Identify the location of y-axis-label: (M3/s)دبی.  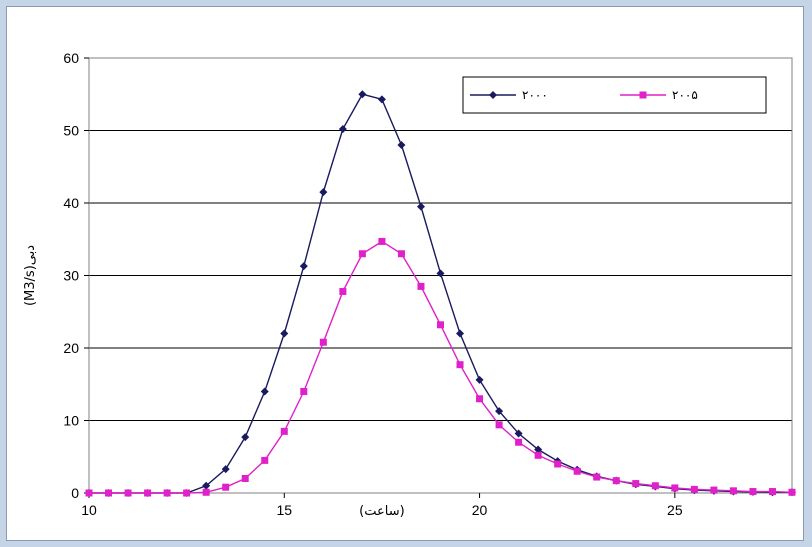
(30, 275).